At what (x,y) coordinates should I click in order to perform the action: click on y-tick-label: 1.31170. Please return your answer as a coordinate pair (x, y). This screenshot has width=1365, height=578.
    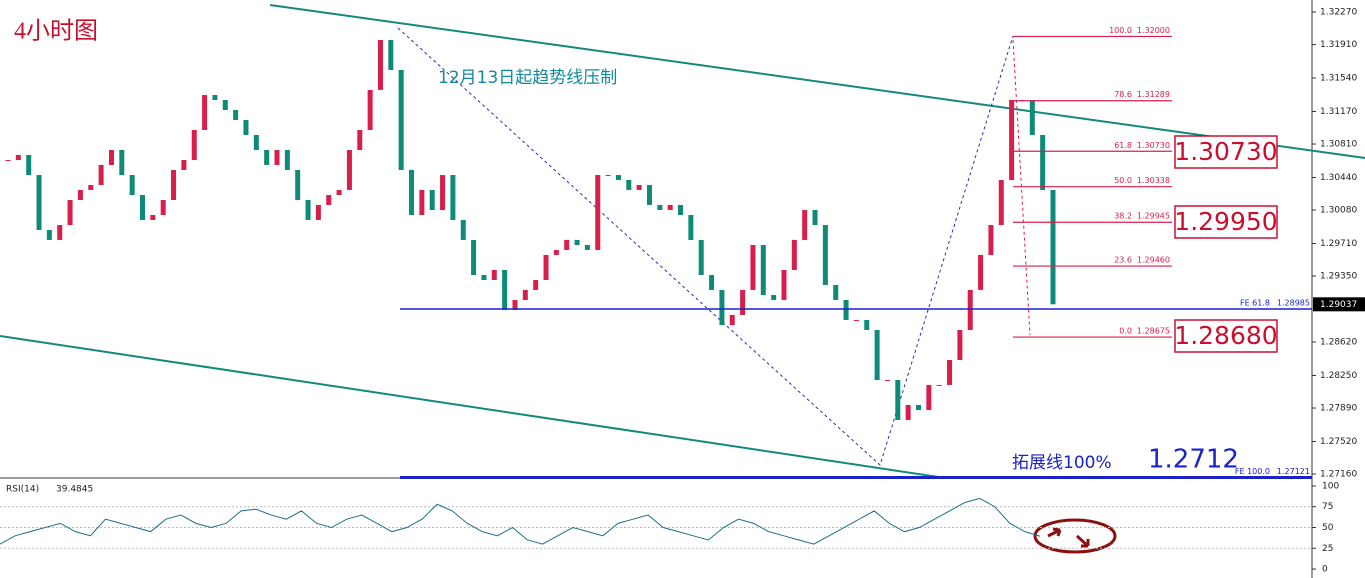
    Looking at the image, I should click on (1338, 112).